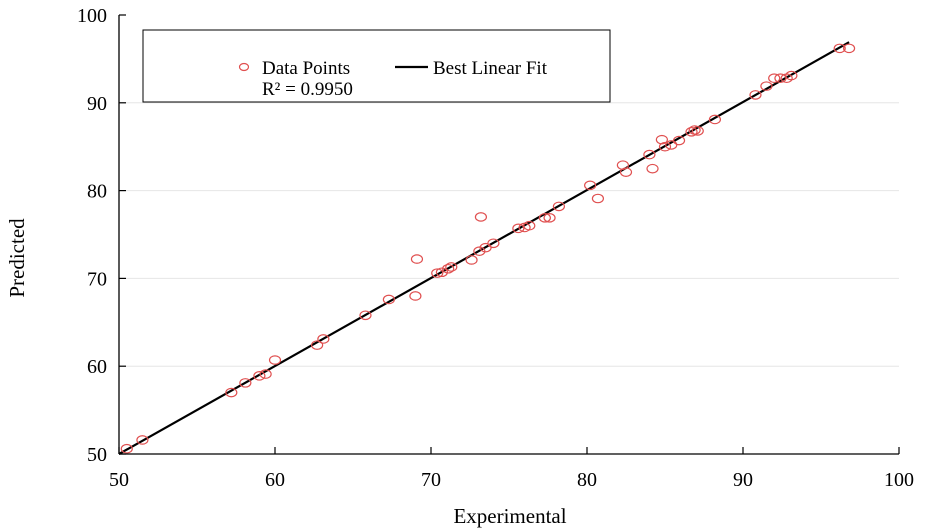 The width and height of the screenshot is (928, 530). Describe the element at coordinates (97, 367) in the screenshot. I see `y-tick-label: 60` at that location.